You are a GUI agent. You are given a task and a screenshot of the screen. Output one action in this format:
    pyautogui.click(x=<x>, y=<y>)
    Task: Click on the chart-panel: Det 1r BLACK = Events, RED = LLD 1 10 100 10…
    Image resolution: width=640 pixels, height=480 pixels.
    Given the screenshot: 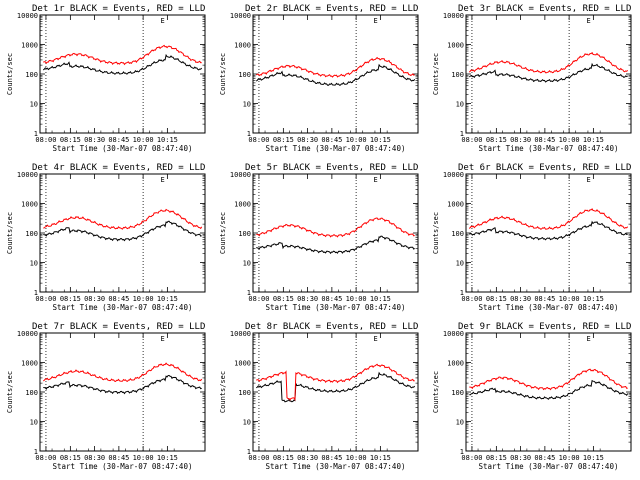 What is the action you would take?
    pyautogui.click(x=106, y=78)
    